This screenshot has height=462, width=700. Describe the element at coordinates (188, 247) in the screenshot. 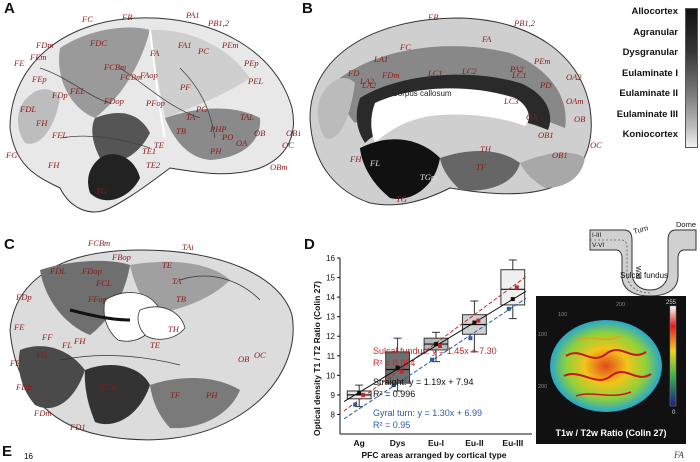

I see `area-label: TAi` at that location.